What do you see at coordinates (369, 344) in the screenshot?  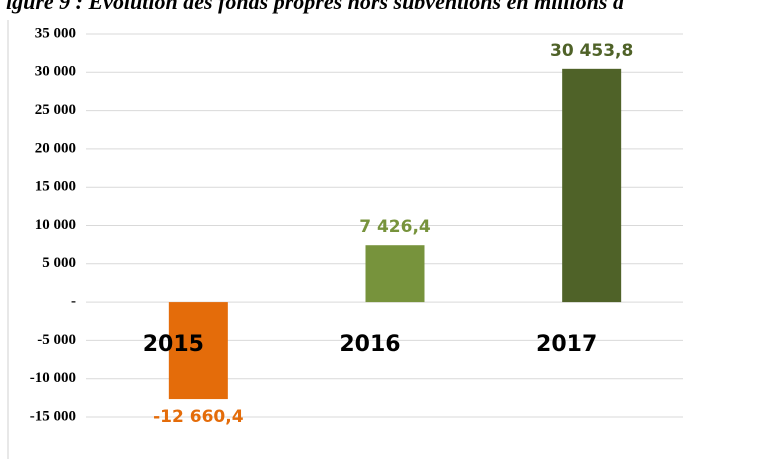 I see `x-tick-label: 2016` at bounding box center [369, 344].